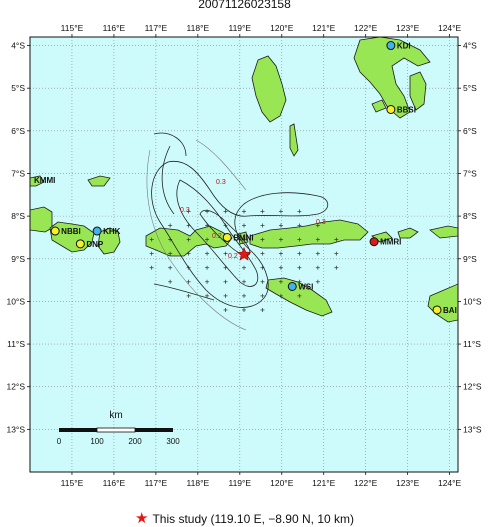 Image resolution: width=489 pixels, height=527 pixels. I want to click on scale-bar: km 0 100 200 300, so click(118, 428).